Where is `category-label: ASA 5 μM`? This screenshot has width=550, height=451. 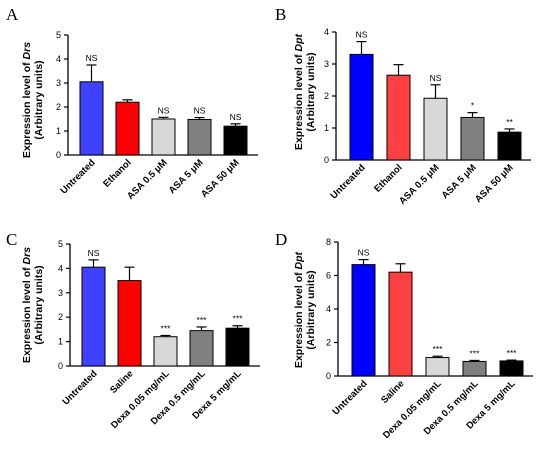 category-label: ASA 5 μM is located at coordinates (459, 181).